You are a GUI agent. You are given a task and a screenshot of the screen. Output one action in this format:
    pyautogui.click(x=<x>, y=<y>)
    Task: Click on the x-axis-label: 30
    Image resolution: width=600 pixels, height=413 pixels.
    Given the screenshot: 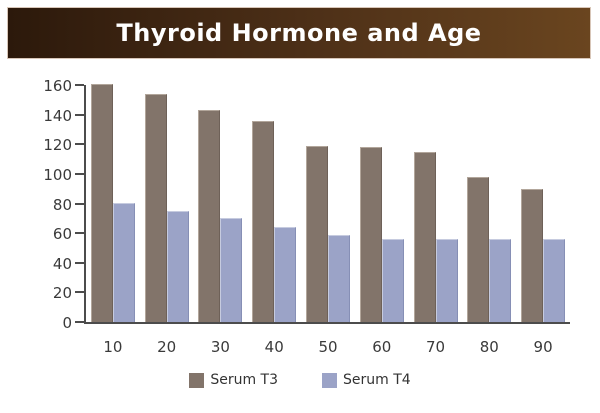 What is the action you would take?
    pyautogui.click(x=220, y=347)
    